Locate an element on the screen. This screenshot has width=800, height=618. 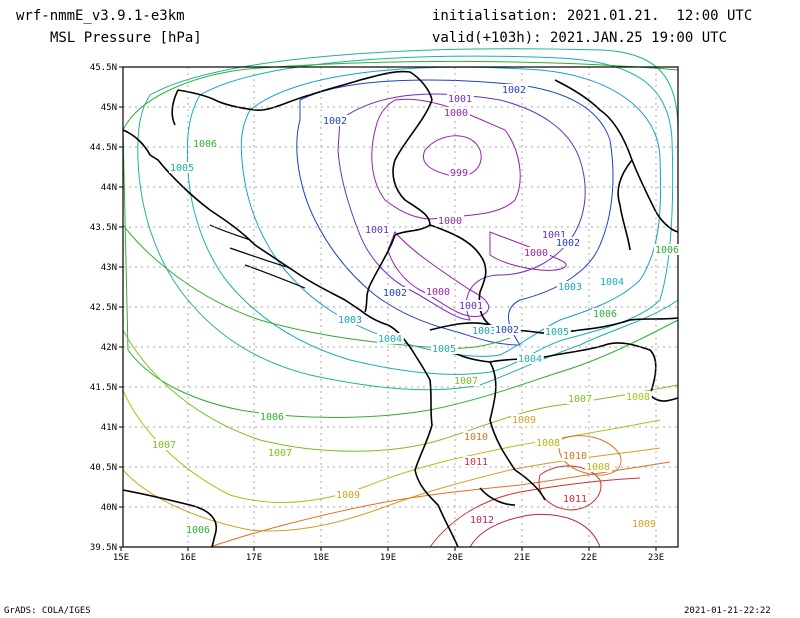
lat-label: 40.5N is located at coordinates (103, 468).